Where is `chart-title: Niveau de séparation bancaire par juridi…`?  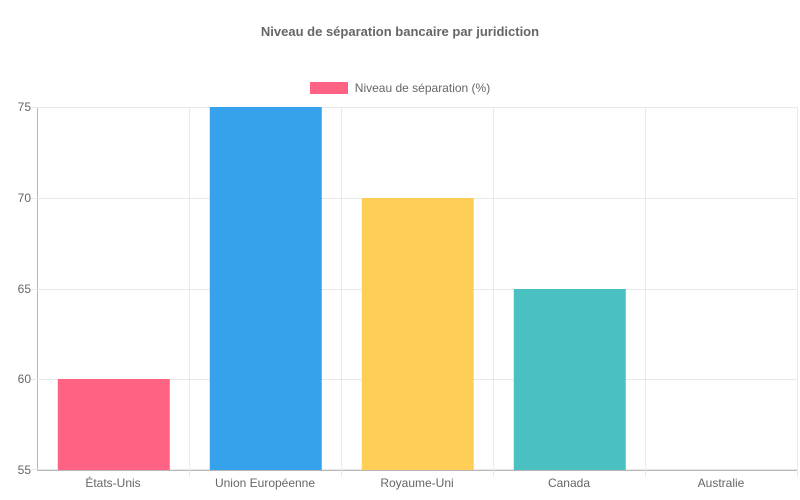
chart-title: Niveau de séparation bancaire par juridi… is located at coordinates (400, 31).